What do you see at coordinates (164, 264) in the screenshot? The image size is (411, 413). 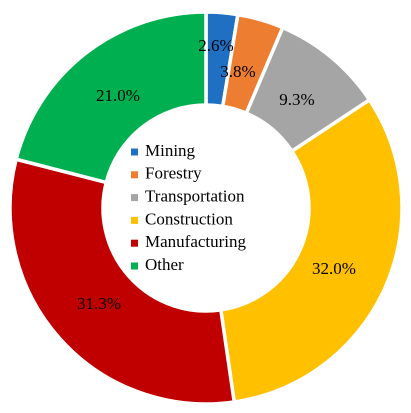 I see `legend-label-other: Other` at bounding box center [164, 264].